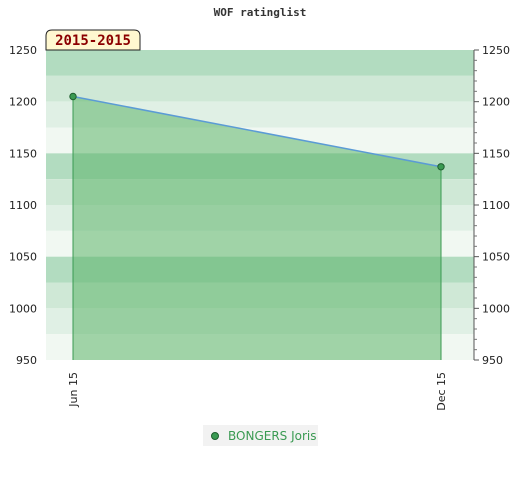 This screenshot has height=480, width=520. I want to click on y-axis-right: 950 1000 1050 1100 1150 1200 1250, so click(491, 205).